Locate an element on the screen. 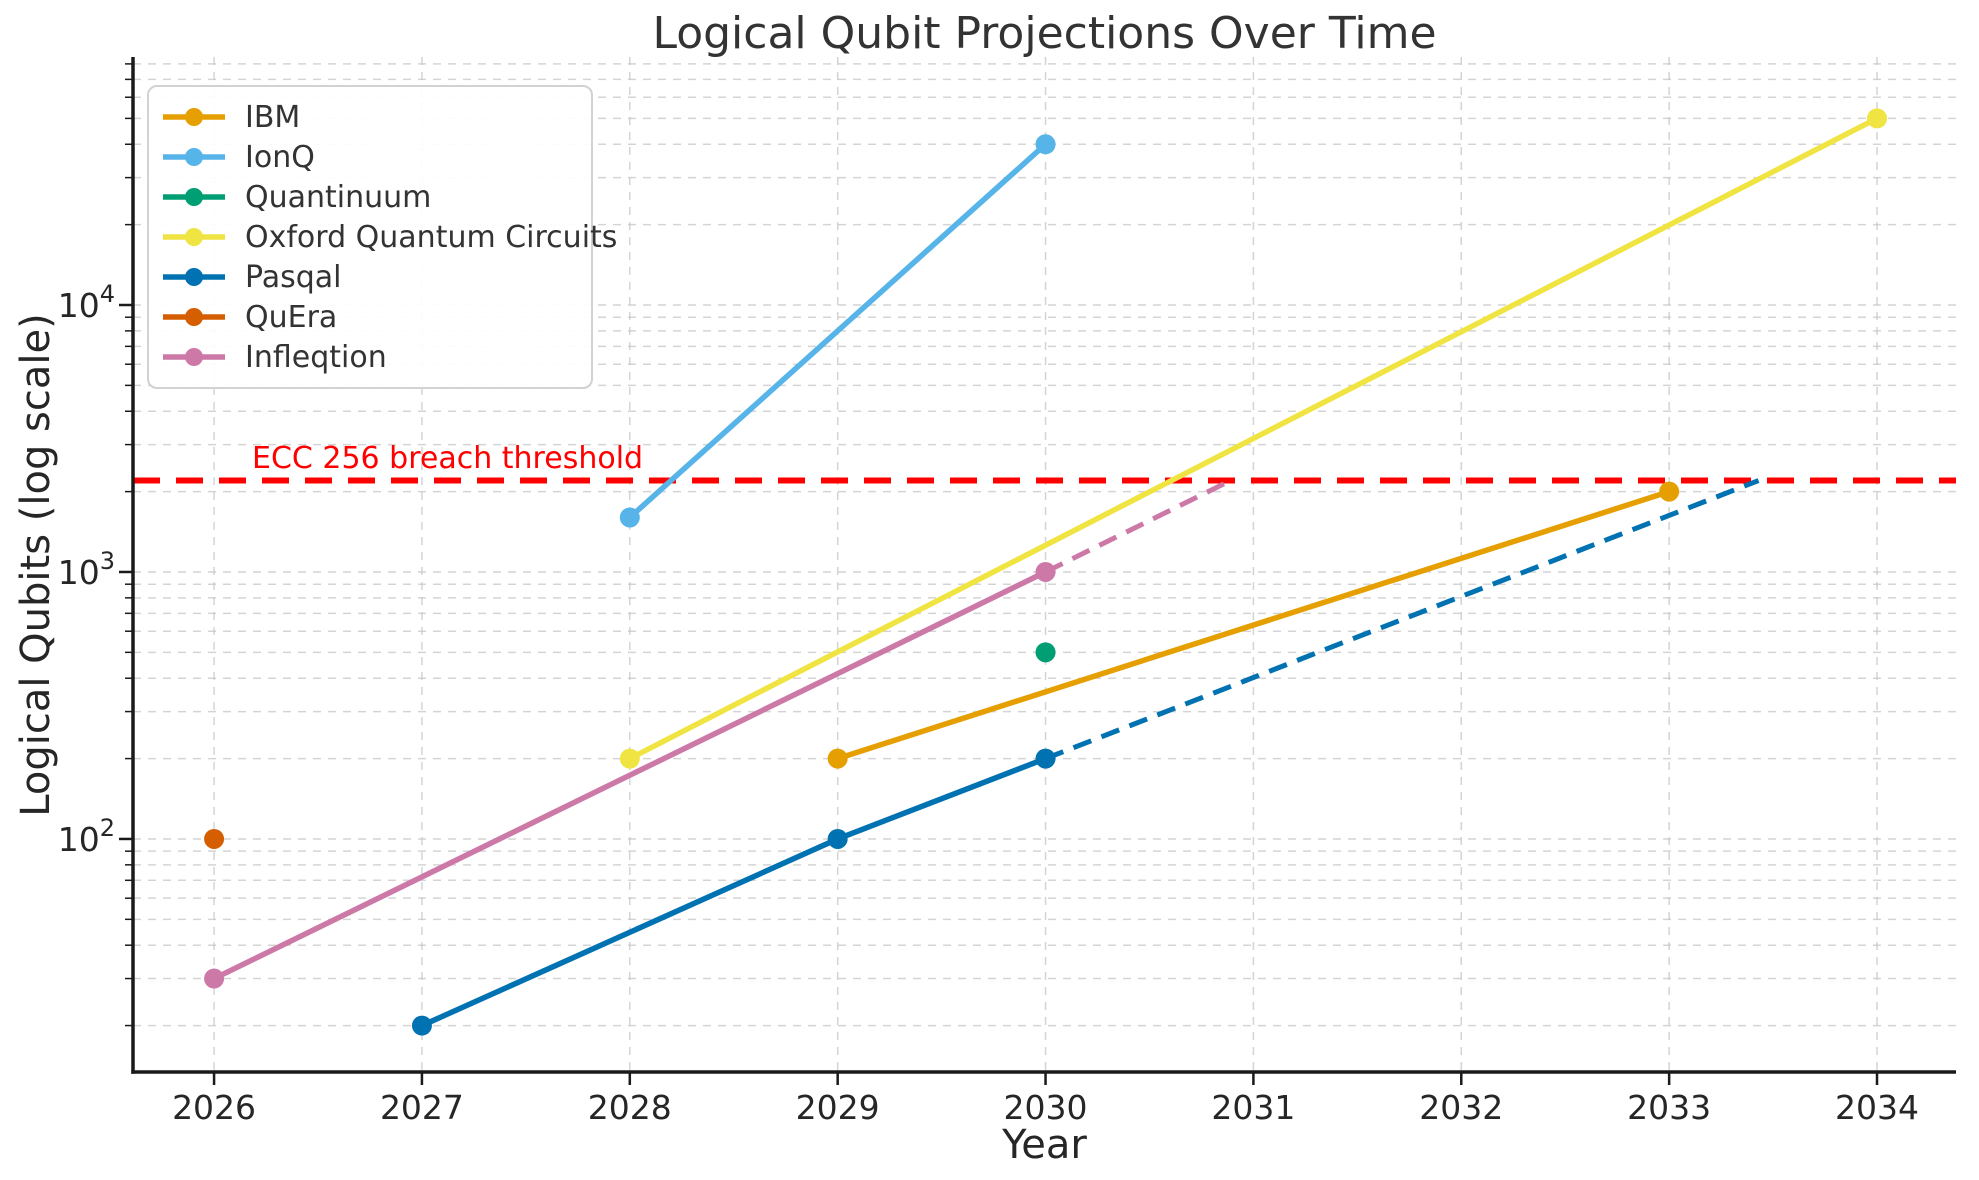 The image size is (1979, 1180). point-quantinuum-2030 is located at coordinates (1045, 652).